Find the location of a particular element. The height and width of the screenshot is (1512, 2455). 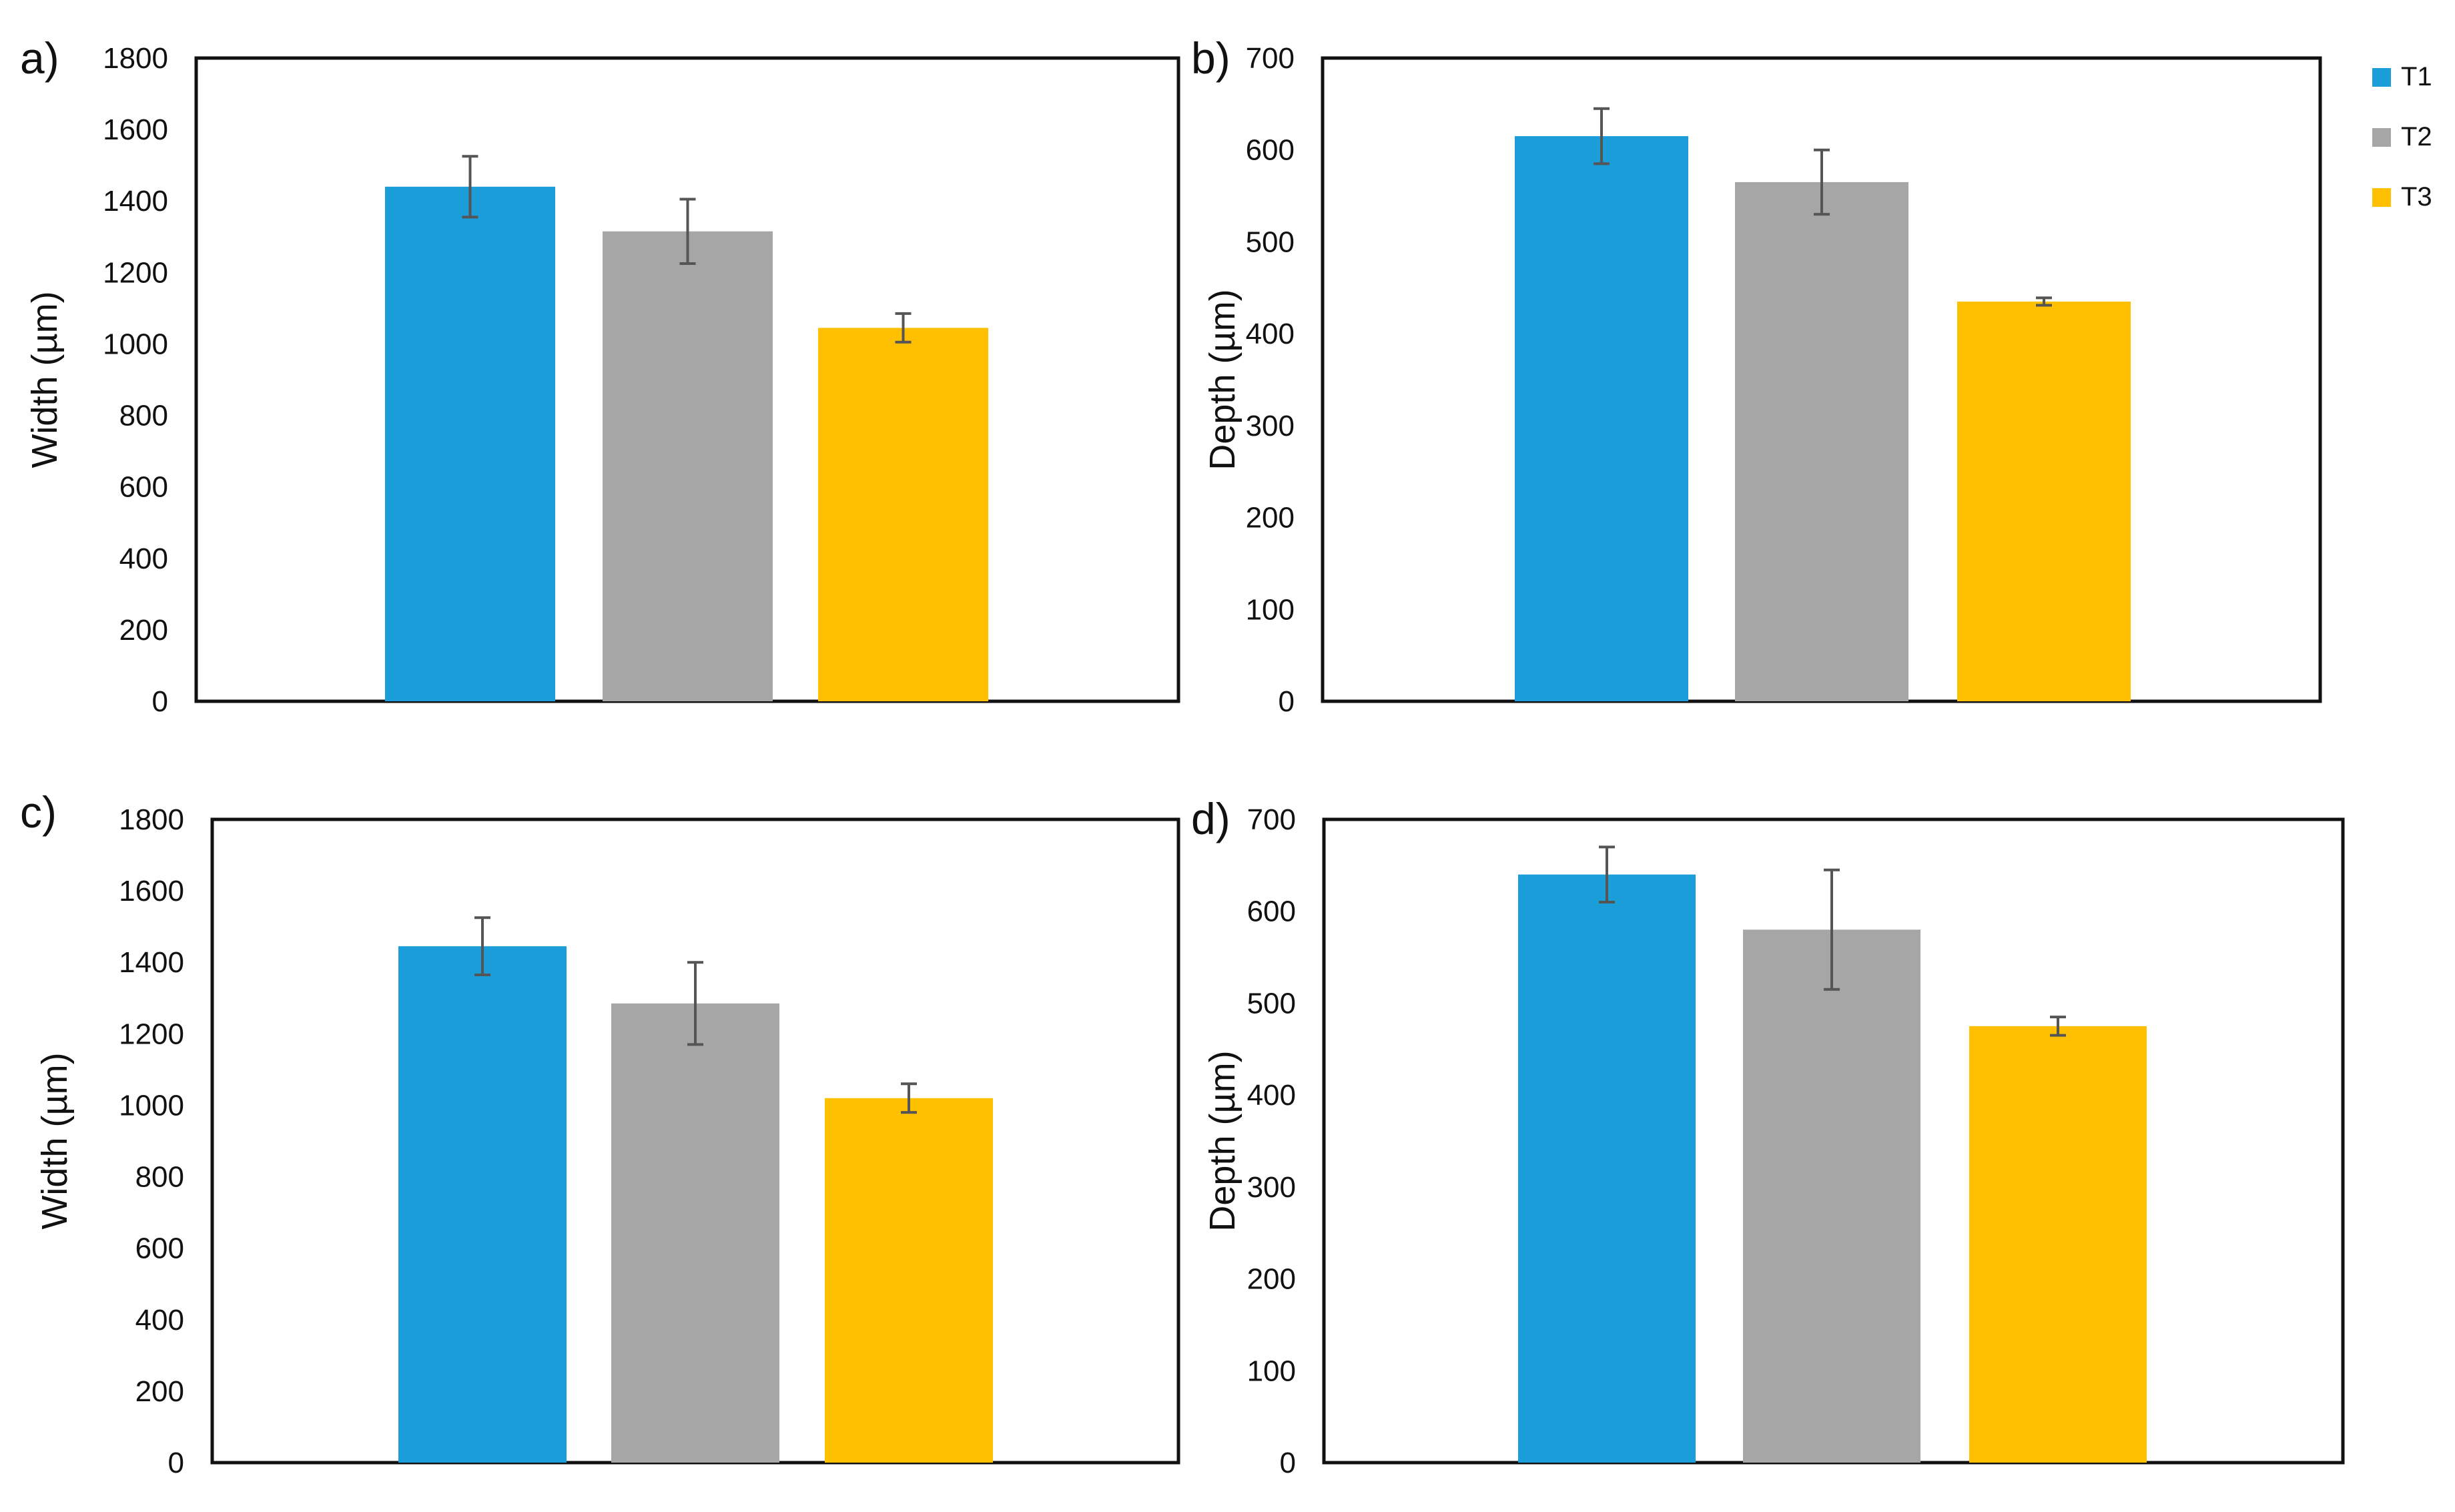

panel-label: d) is located at coordinates (1211, 818).